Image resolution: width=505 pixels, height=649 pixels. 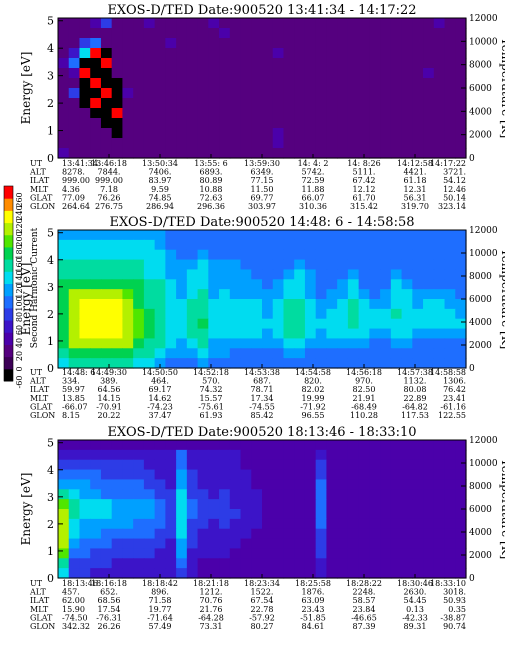 What do you see at coordinates (109, 398) in the screenshot?
I see `table-value: 14.15` at bounding box center [109, 398].